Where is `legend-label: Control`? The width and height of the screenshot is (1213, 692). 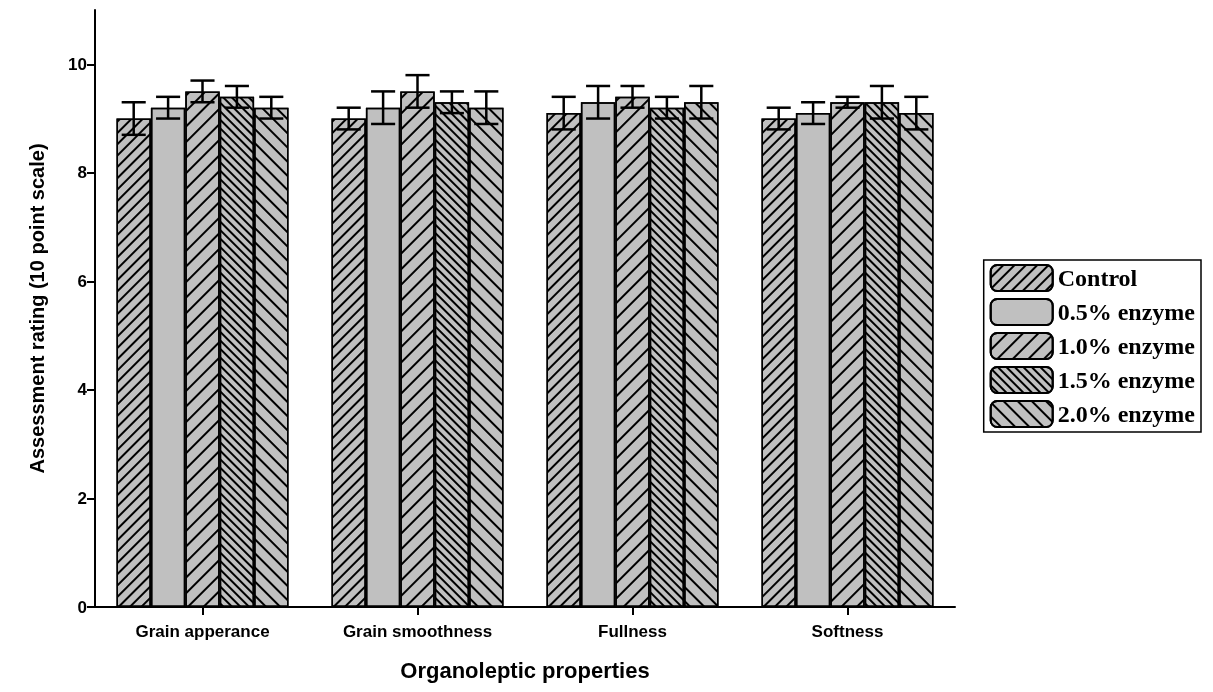 legend-label: Control is located at coordinates (1097, 278).